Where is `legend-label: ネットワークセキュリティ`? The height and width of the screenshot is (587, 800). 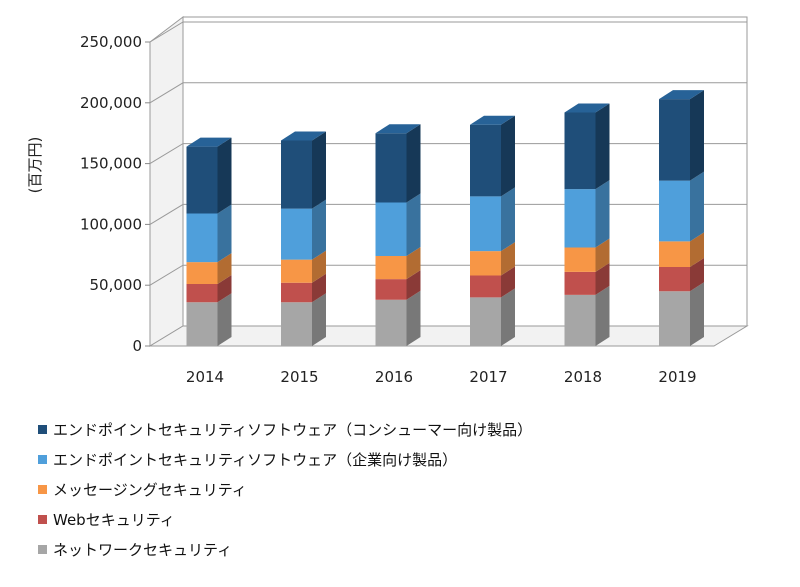
legend-label: ネットワークセキュリティ is located at coordinates (143, 549).